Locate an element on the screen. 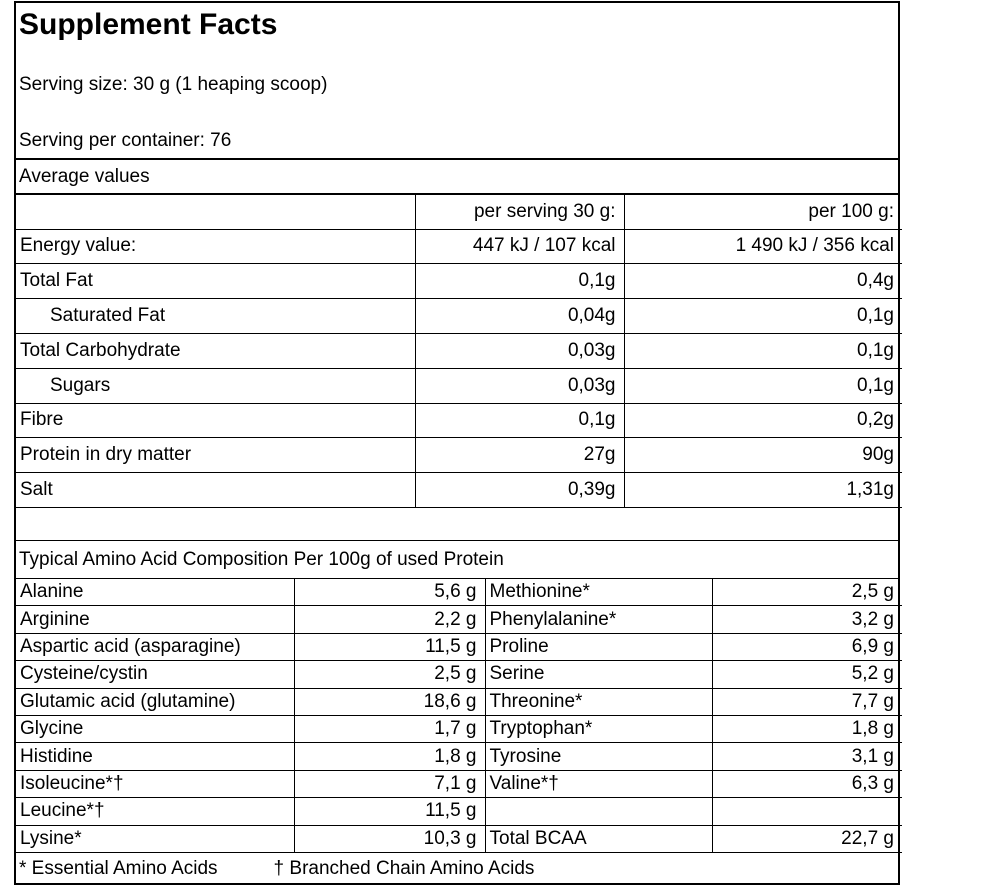 The width and height of the screenshot is (1000, 888). nutrition-row: Fibre 0,1g 0,2g is located at coordinates (459, 421).